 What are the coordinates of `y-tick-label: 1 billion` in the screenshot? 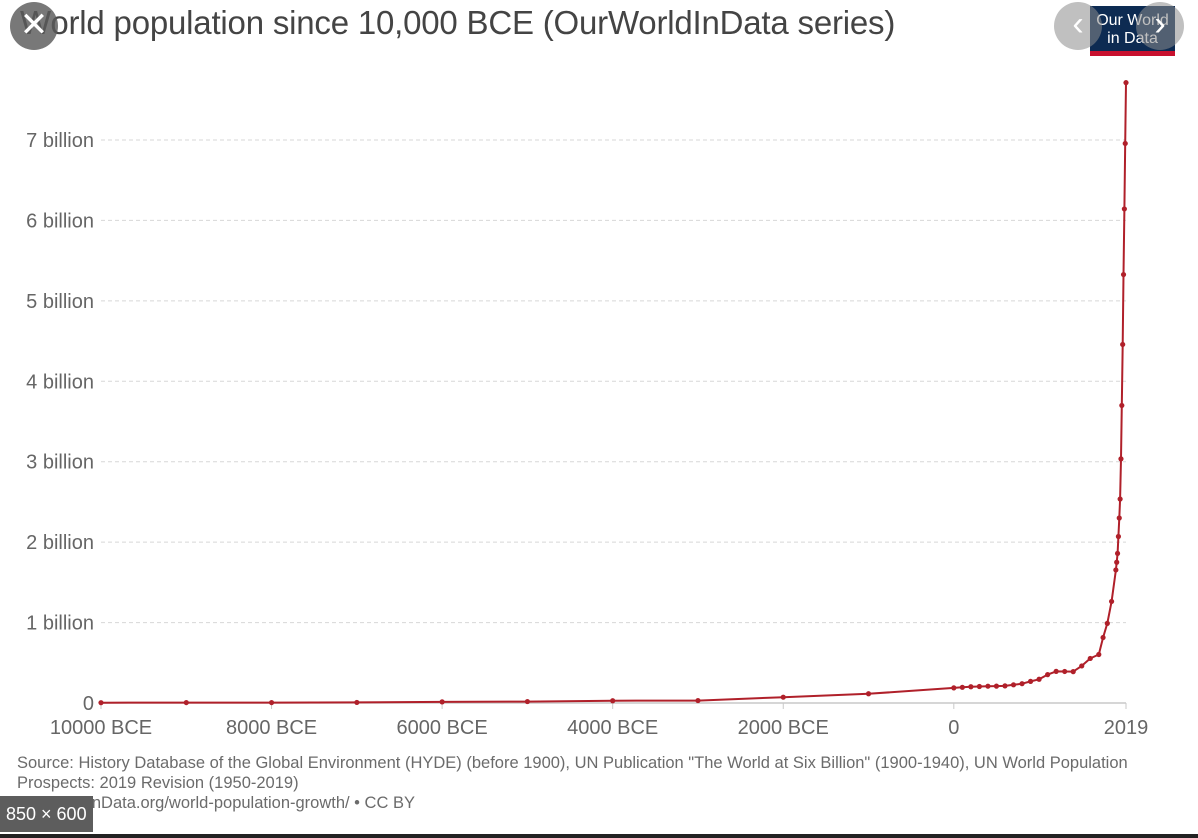 It's located at (60, 624).